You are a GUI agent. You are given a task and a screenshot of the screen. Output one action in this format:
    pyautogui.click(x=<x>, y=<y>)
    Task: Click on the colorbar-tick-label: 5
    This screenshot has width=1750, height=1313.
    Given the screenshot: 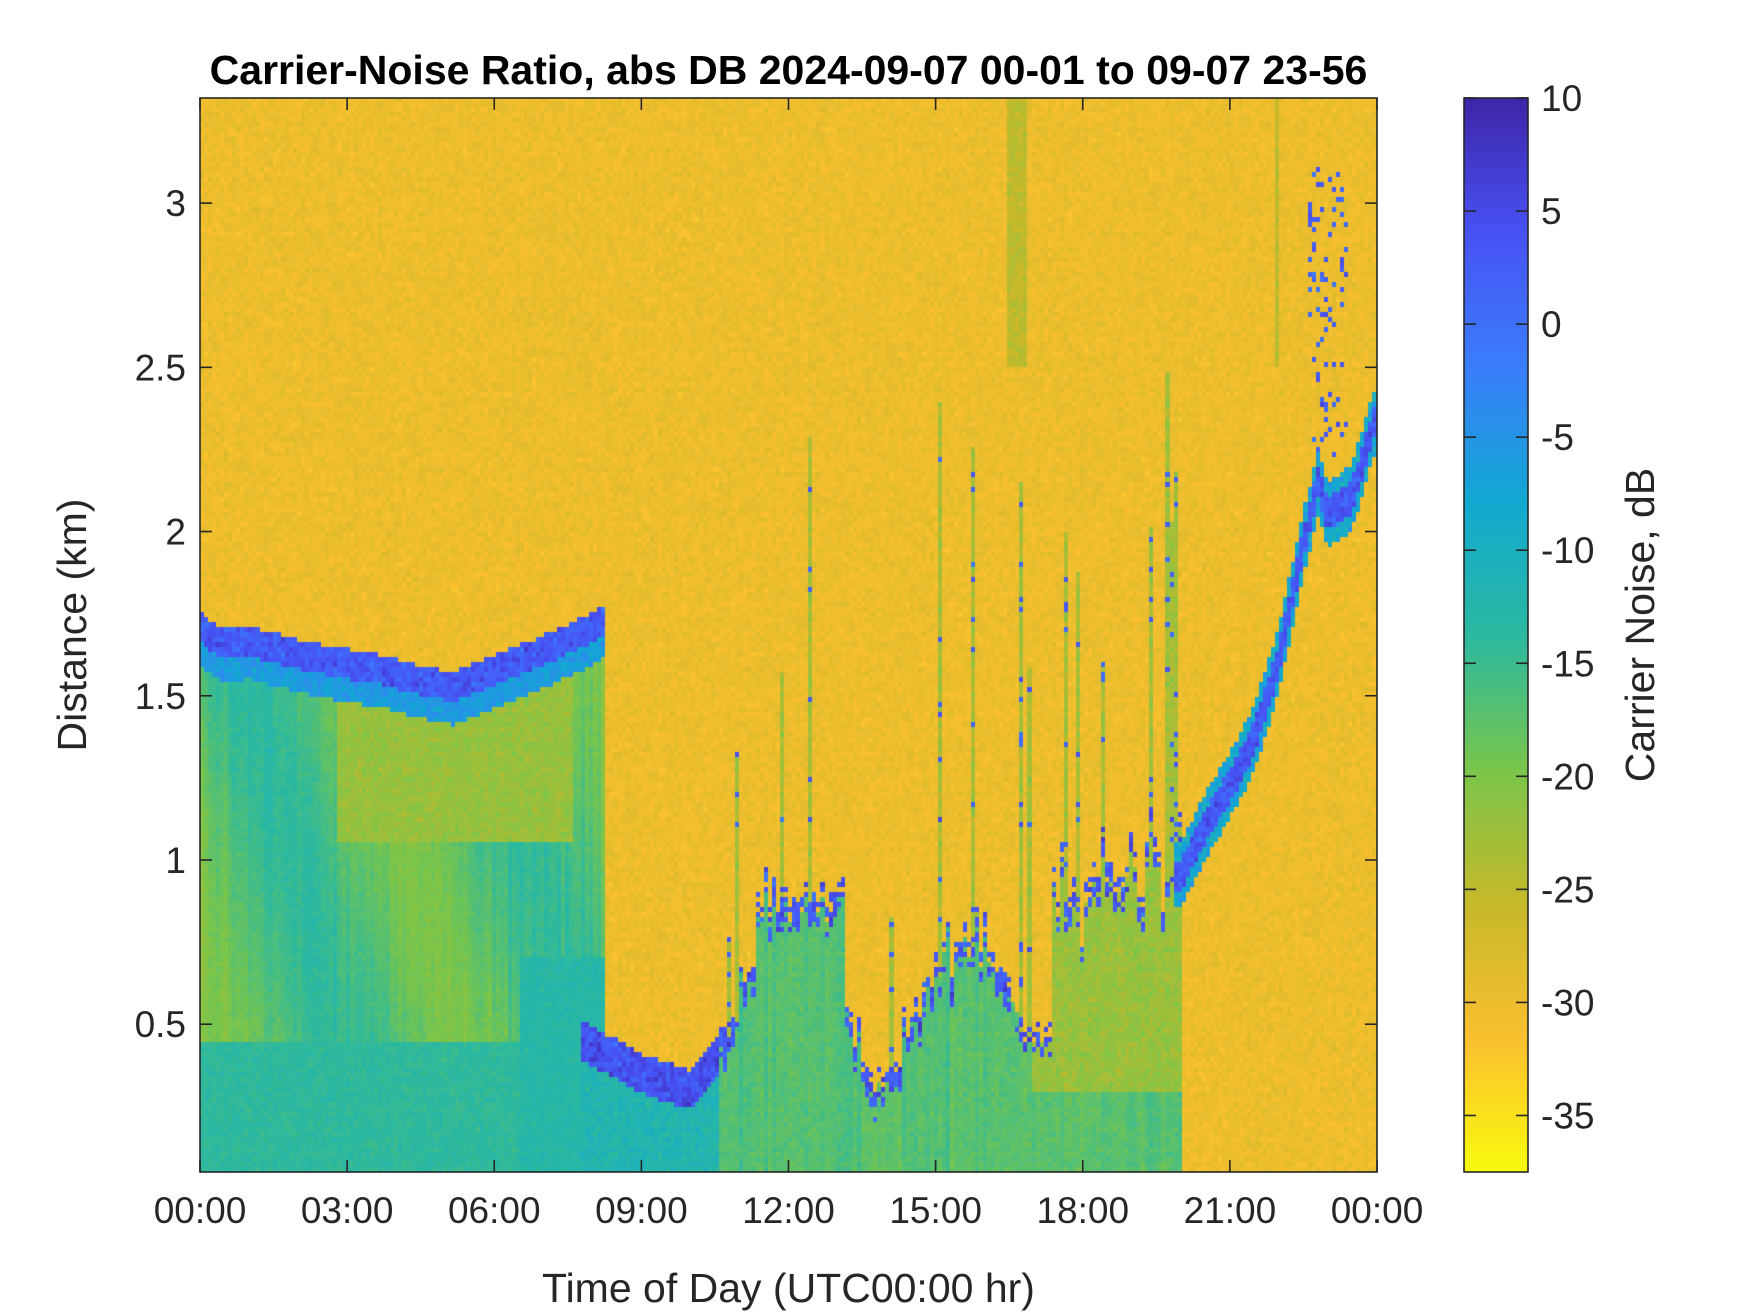 What is the action you would take?
    pyautogui.click(x=1551, y=211)
    